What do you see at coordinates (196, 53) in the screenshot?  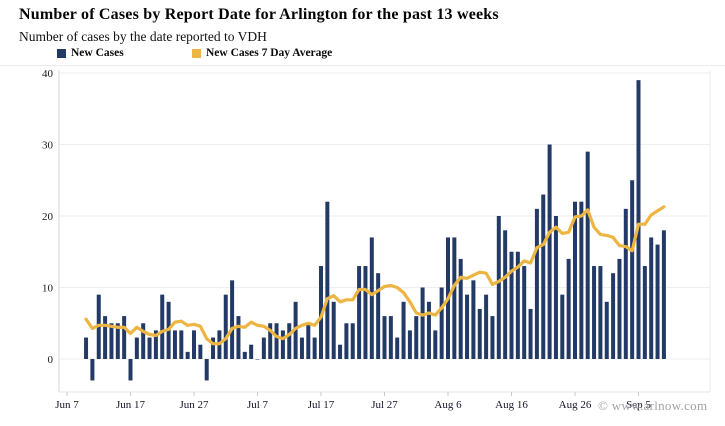 I see `average-legend-swatch` at bounding box center [196, 53].